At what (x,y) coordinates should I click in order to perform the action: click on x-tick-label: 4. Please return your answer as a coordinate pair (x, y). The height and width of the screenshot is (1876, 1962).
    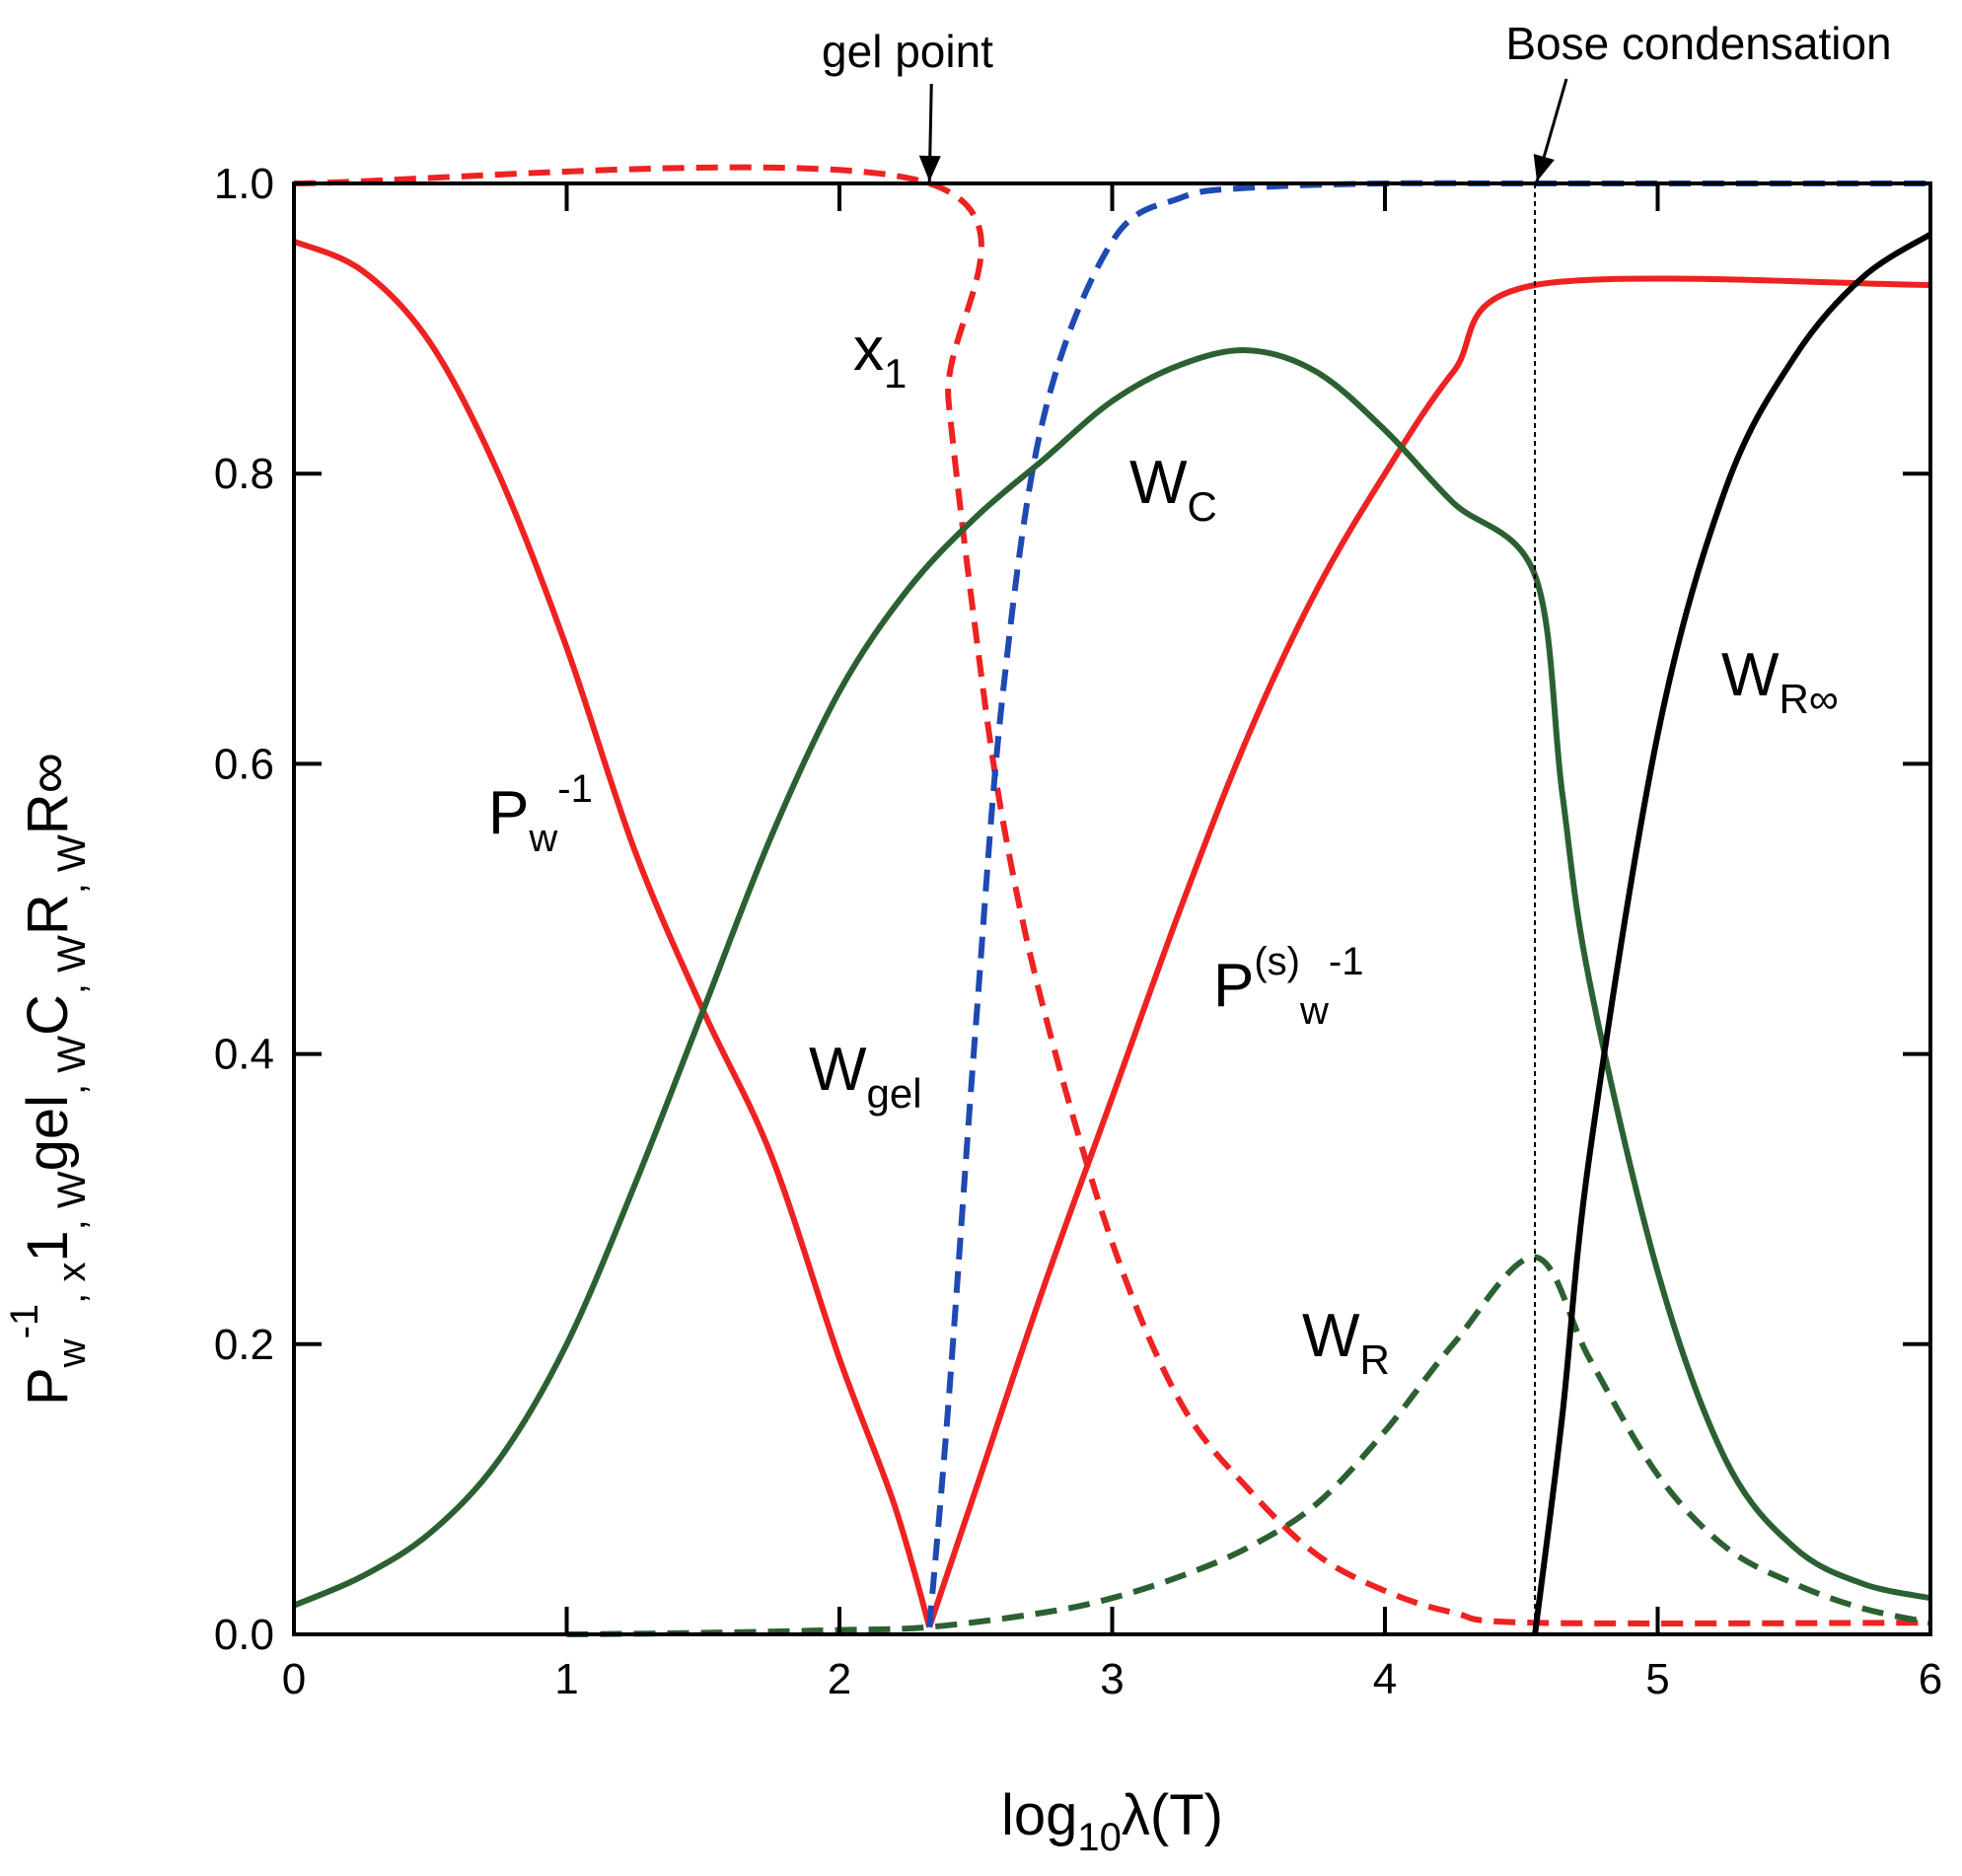
    Looking at the image, I should click on (1385, 1679).